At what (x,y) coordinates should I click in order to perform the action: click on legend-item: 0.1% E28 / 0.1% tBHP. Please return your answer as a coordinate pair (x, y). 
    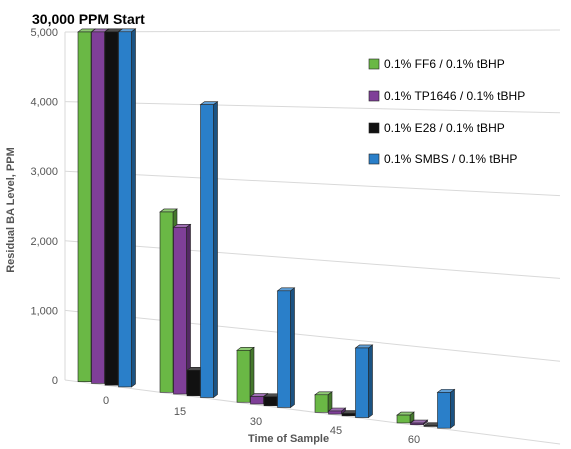
    Looking at the image, I should click on (436, 128).